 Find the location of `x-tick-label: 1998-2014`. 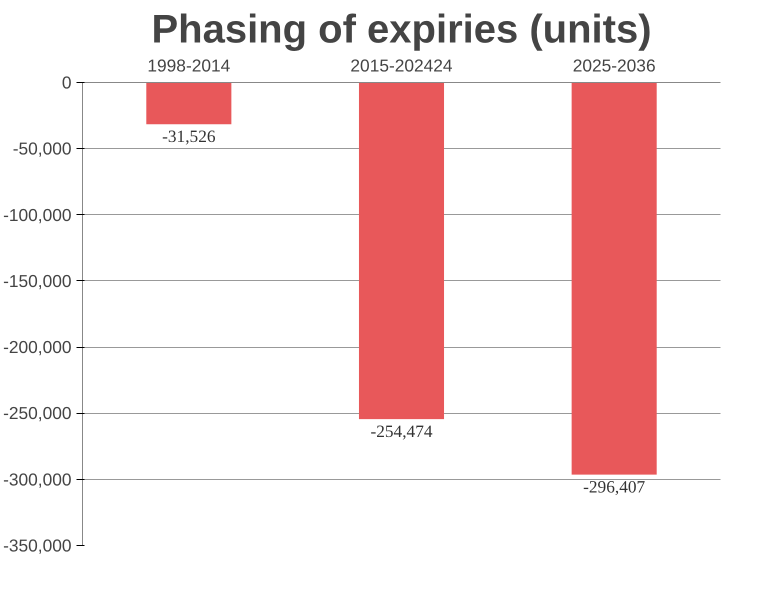

x-tick-label: 1998-2014 is located at coordinates (189, 66).